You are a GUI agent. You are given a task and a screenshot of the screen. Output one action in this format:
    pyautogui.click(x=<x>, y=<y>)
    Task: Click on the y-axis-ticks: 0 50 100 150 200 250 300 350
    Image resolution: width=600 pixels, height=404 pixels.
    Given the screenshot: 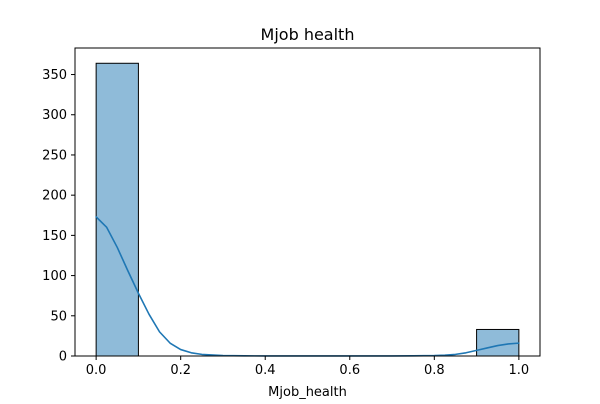 What is the action you would take?
    pyautogui.click(x=58, y=216)
    